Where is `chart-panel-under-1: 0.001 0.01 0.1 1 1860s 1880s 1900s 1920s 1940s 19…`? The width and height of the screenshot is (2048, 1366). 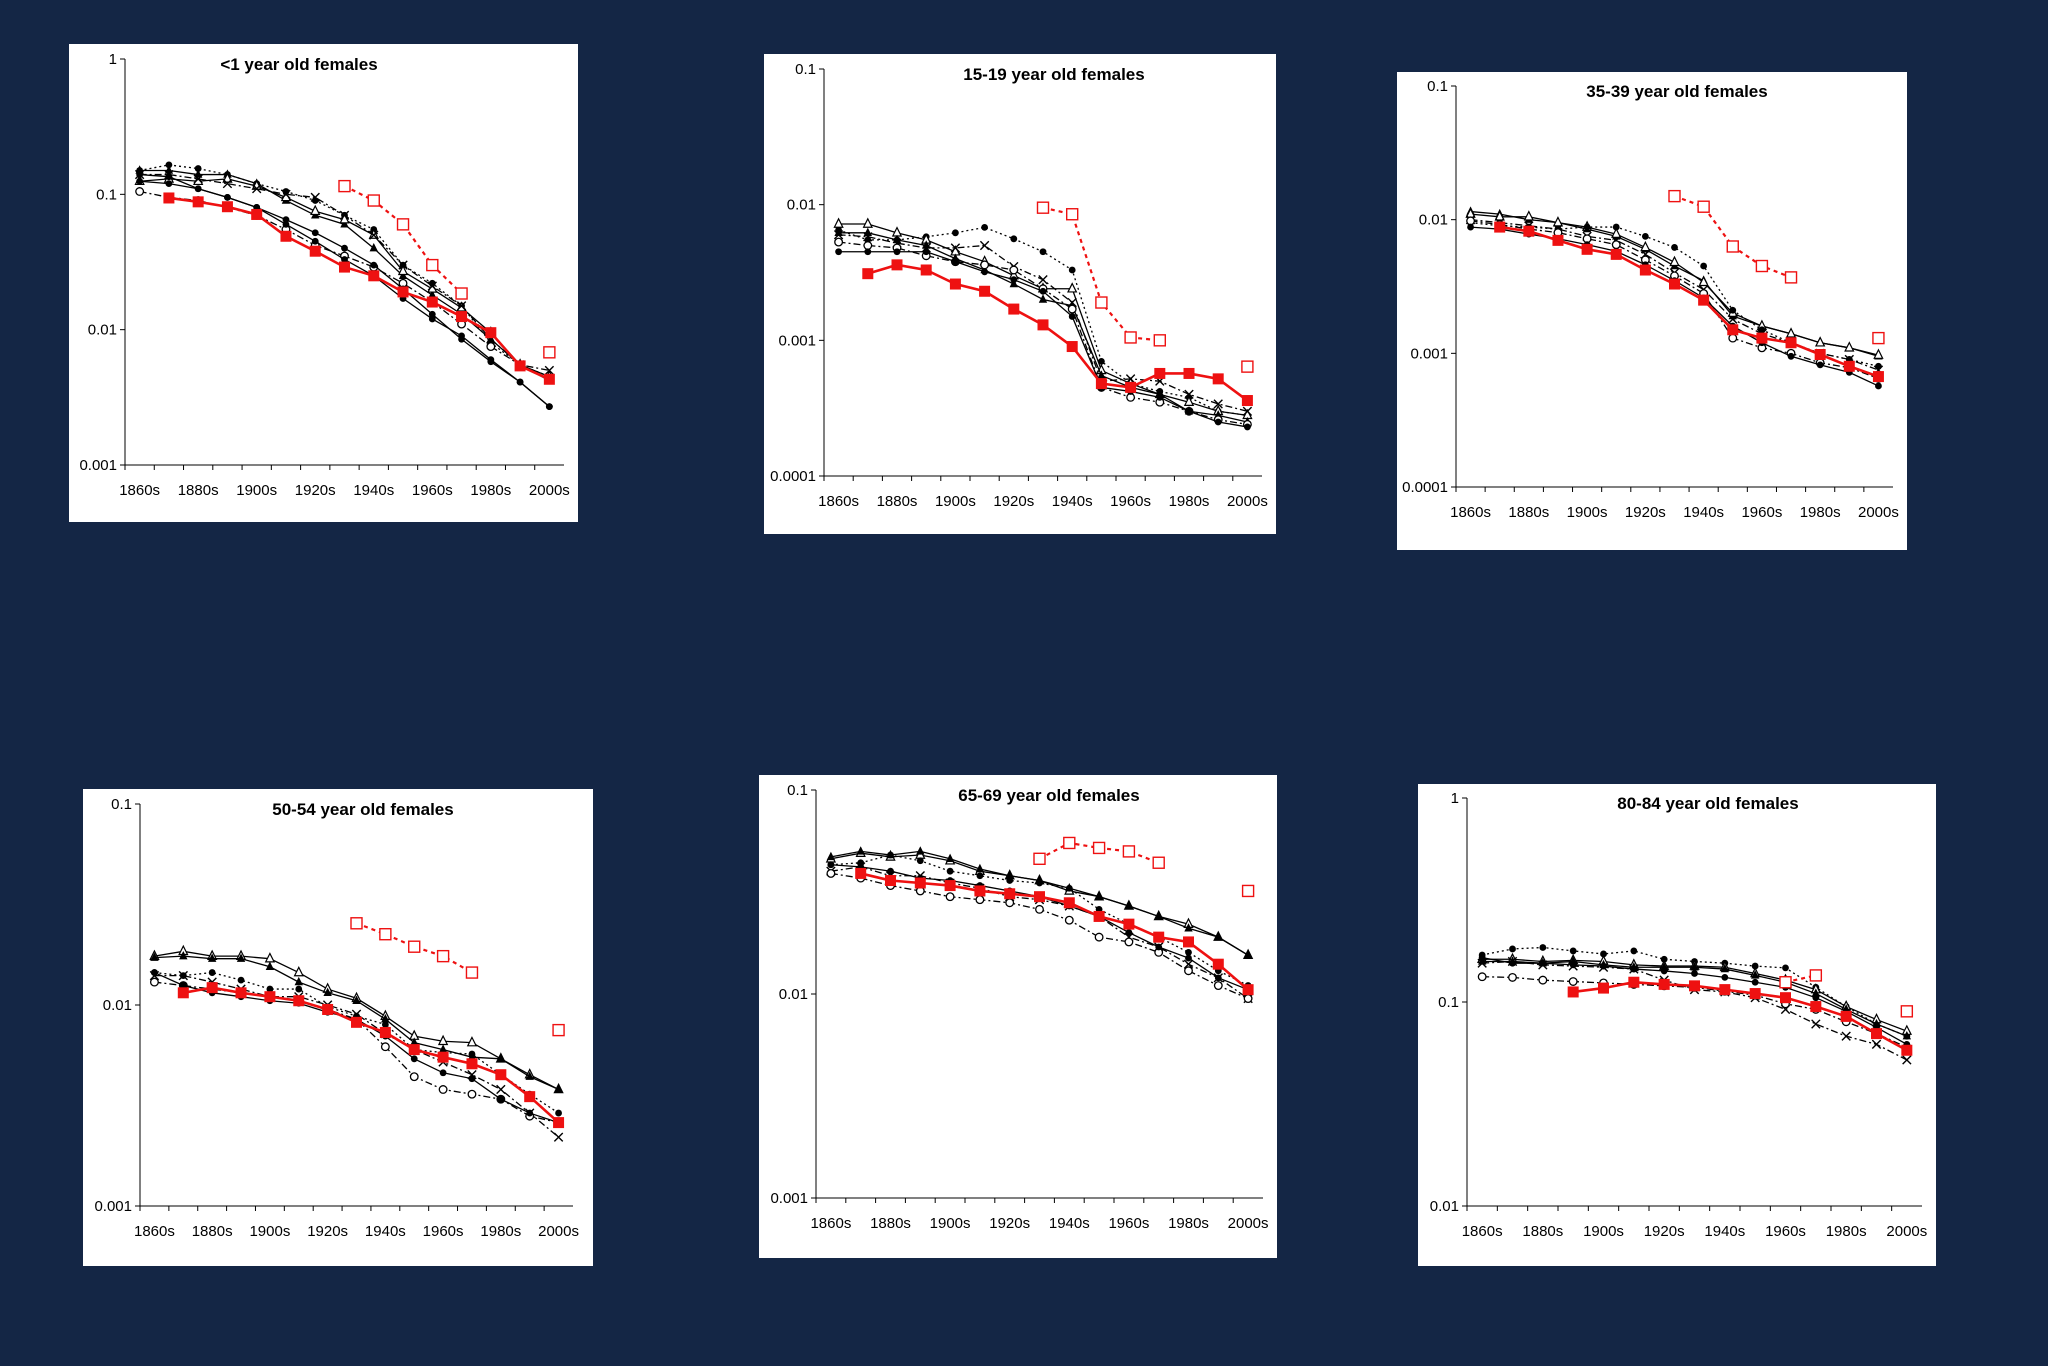
chart-panel-under-1: 0.001 0.01 0.1 1 1860s 1880s 1900s 1920s 1940s 19… is located at coordinates (323, 283).